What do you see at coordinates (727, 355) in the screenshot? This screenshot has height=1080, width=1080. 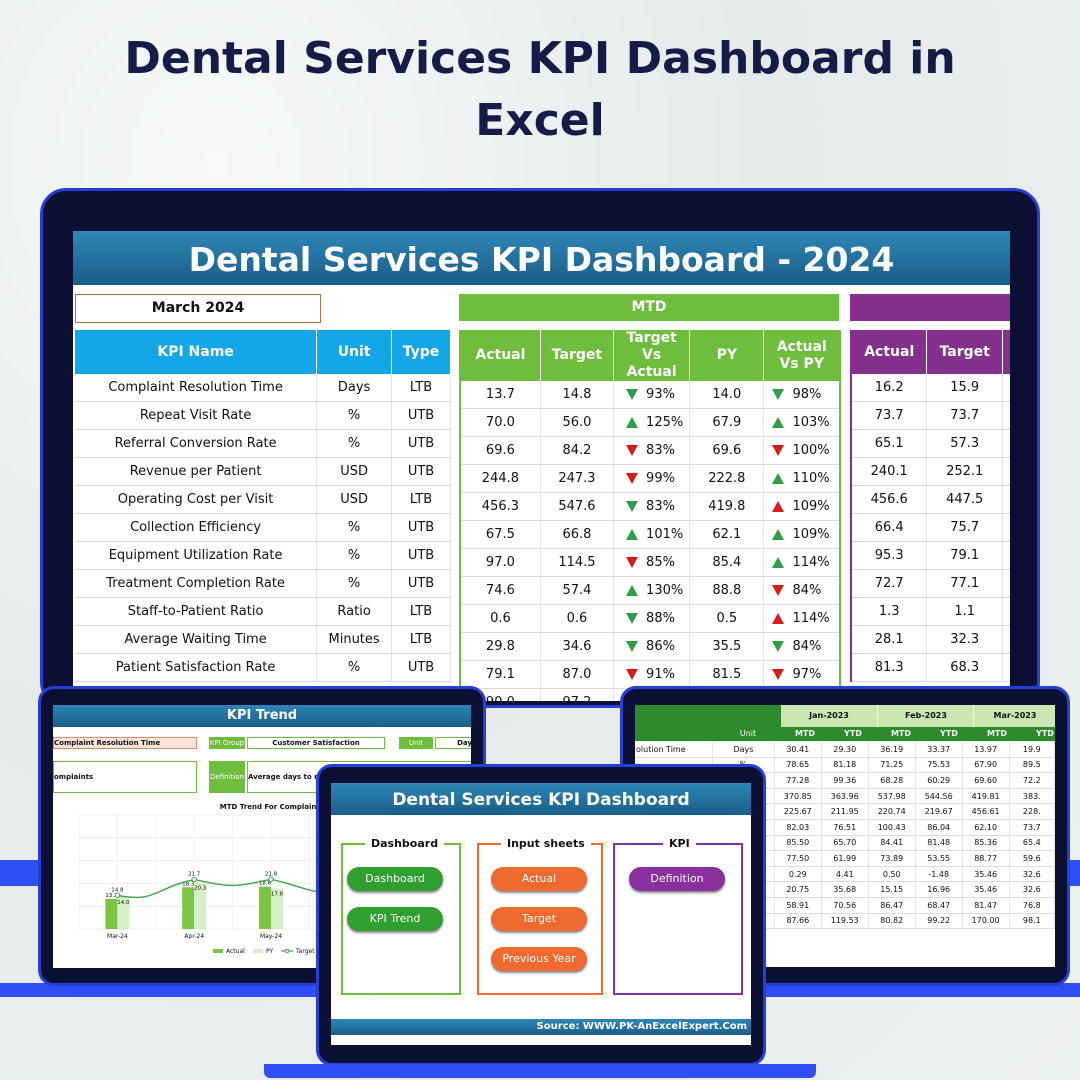 I see `col-mtd-py: PY` at bounding box center [727, 355].